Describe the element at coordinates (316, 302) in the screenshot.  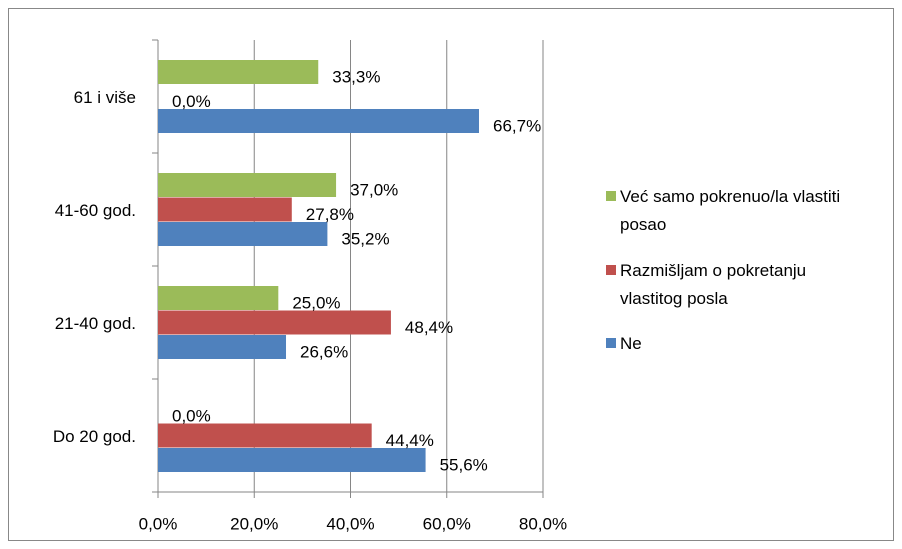
I see `data-label: 25,0%` at that location.